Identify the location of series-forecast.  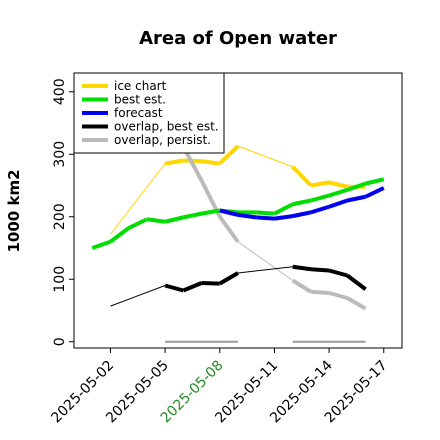
(302, 203).